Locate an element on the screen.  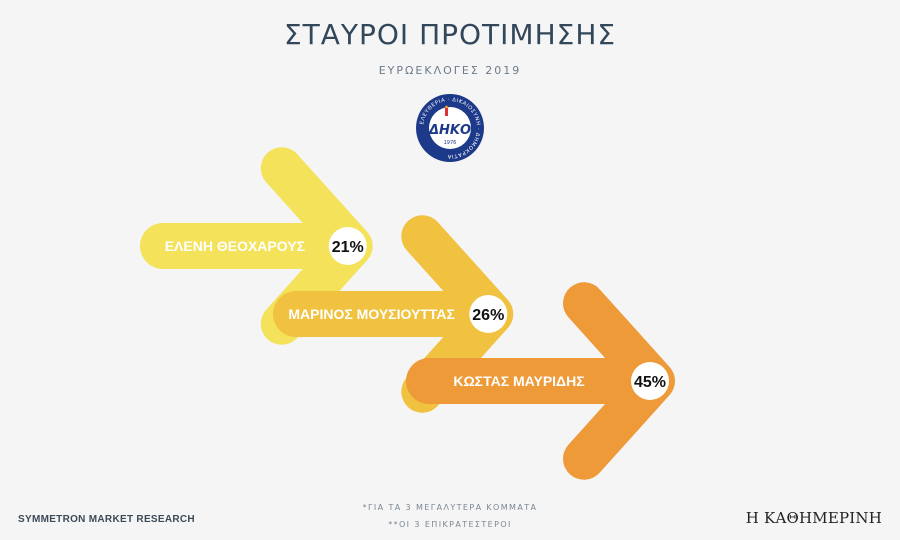
arrow-mark: ΚΩΣΤΑΣ ΜΑΥΡΙΔΗΣ 45% is located at coordinates (540, 381).